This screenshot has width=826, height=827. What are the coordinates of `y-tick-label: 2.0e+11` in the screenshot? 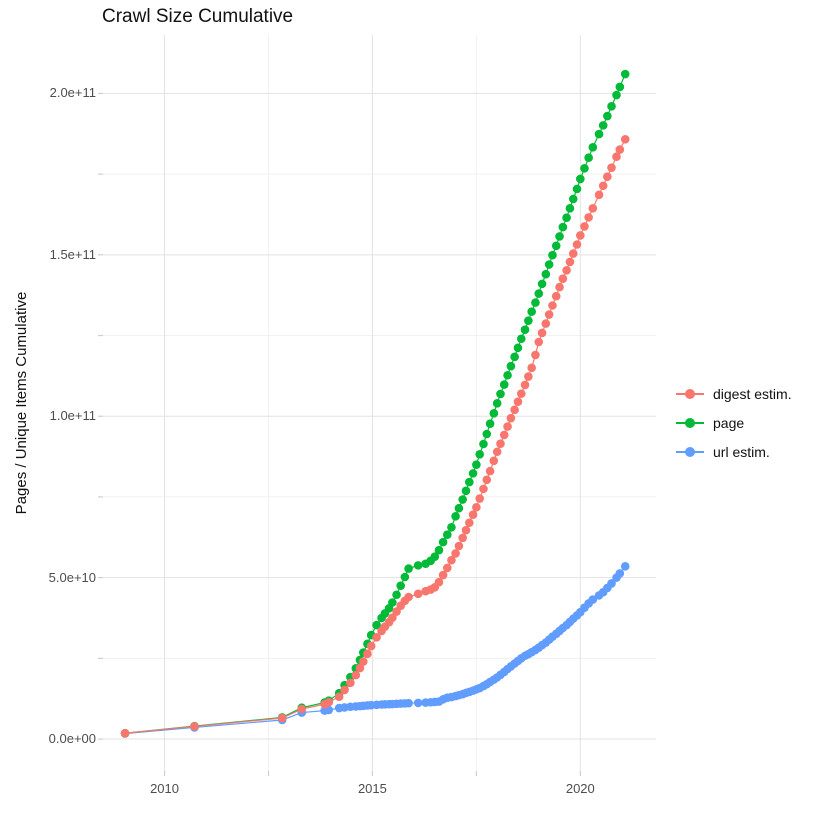 It's located at (72, 93).